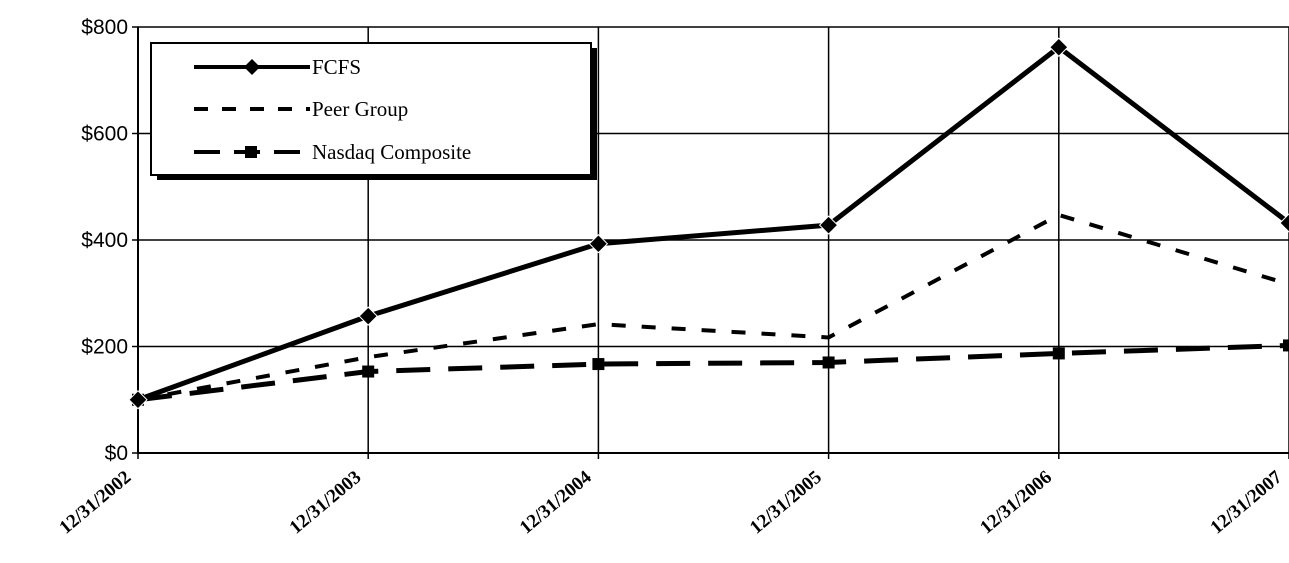 The height and width of the screenshot is (563, 1289). Describe the element at coordinates (104, 134) in the screenshot. I see `y-tick-label: $600` at that location.